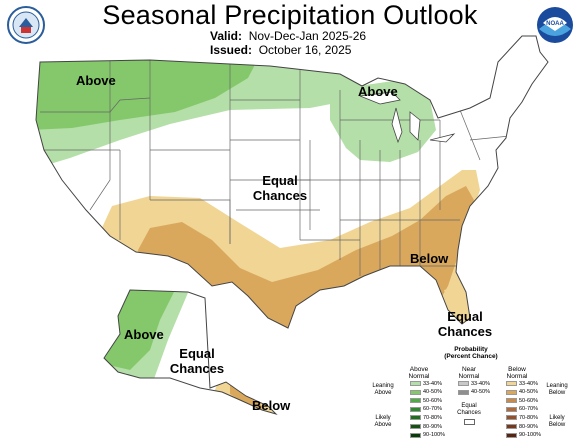 Image resolution: width=580 pixels, height=448 pixels. Describe the element at coordinates (469, 413) in the screenshot. I see `legend-equal-chances-2: Chances` at that location.